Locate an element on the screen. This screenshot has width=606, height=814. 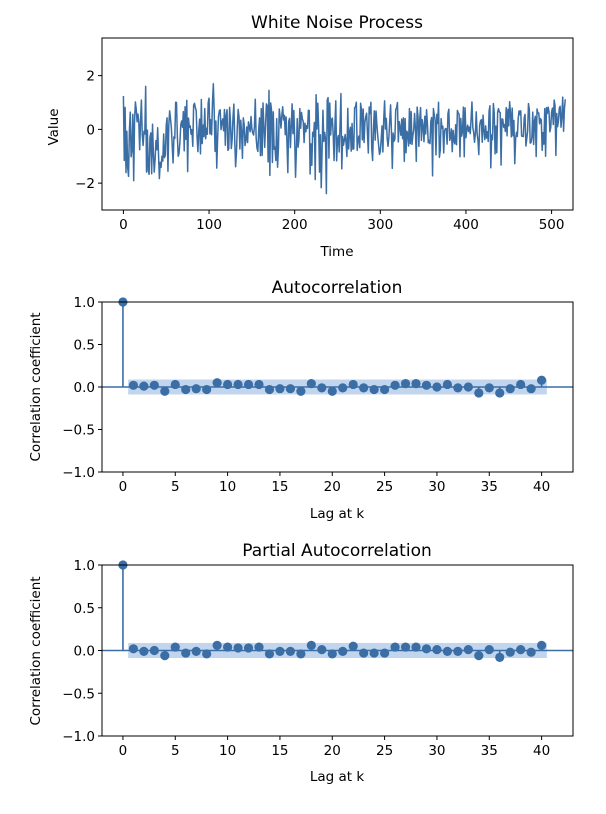
acf-ylabel: Correlation coefficient is located at coordinates (36, 386).